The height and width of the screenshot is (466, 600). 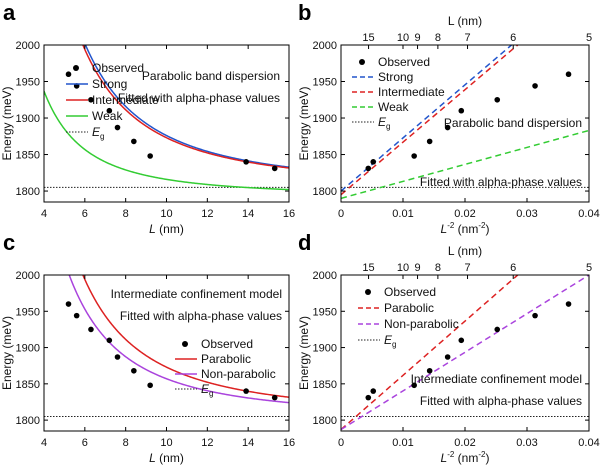 I want to click on x-axis-label: L-2 (nm-2), so click(x=465, y=457).